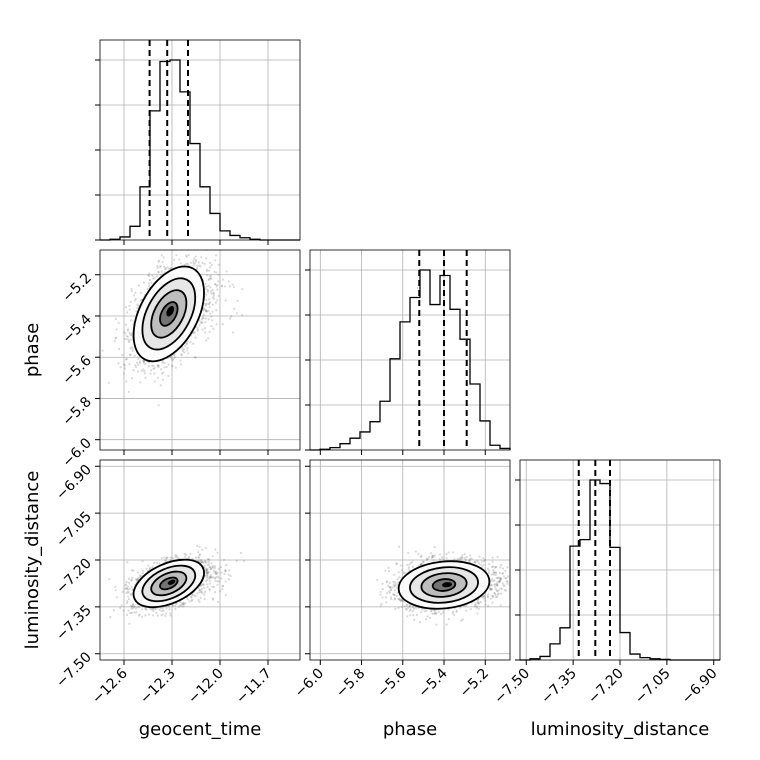  What do you see at coordinates (110, 686) in the screenshot?
I see `x-tick-label: −12.6` at bounding box center [110, 686].